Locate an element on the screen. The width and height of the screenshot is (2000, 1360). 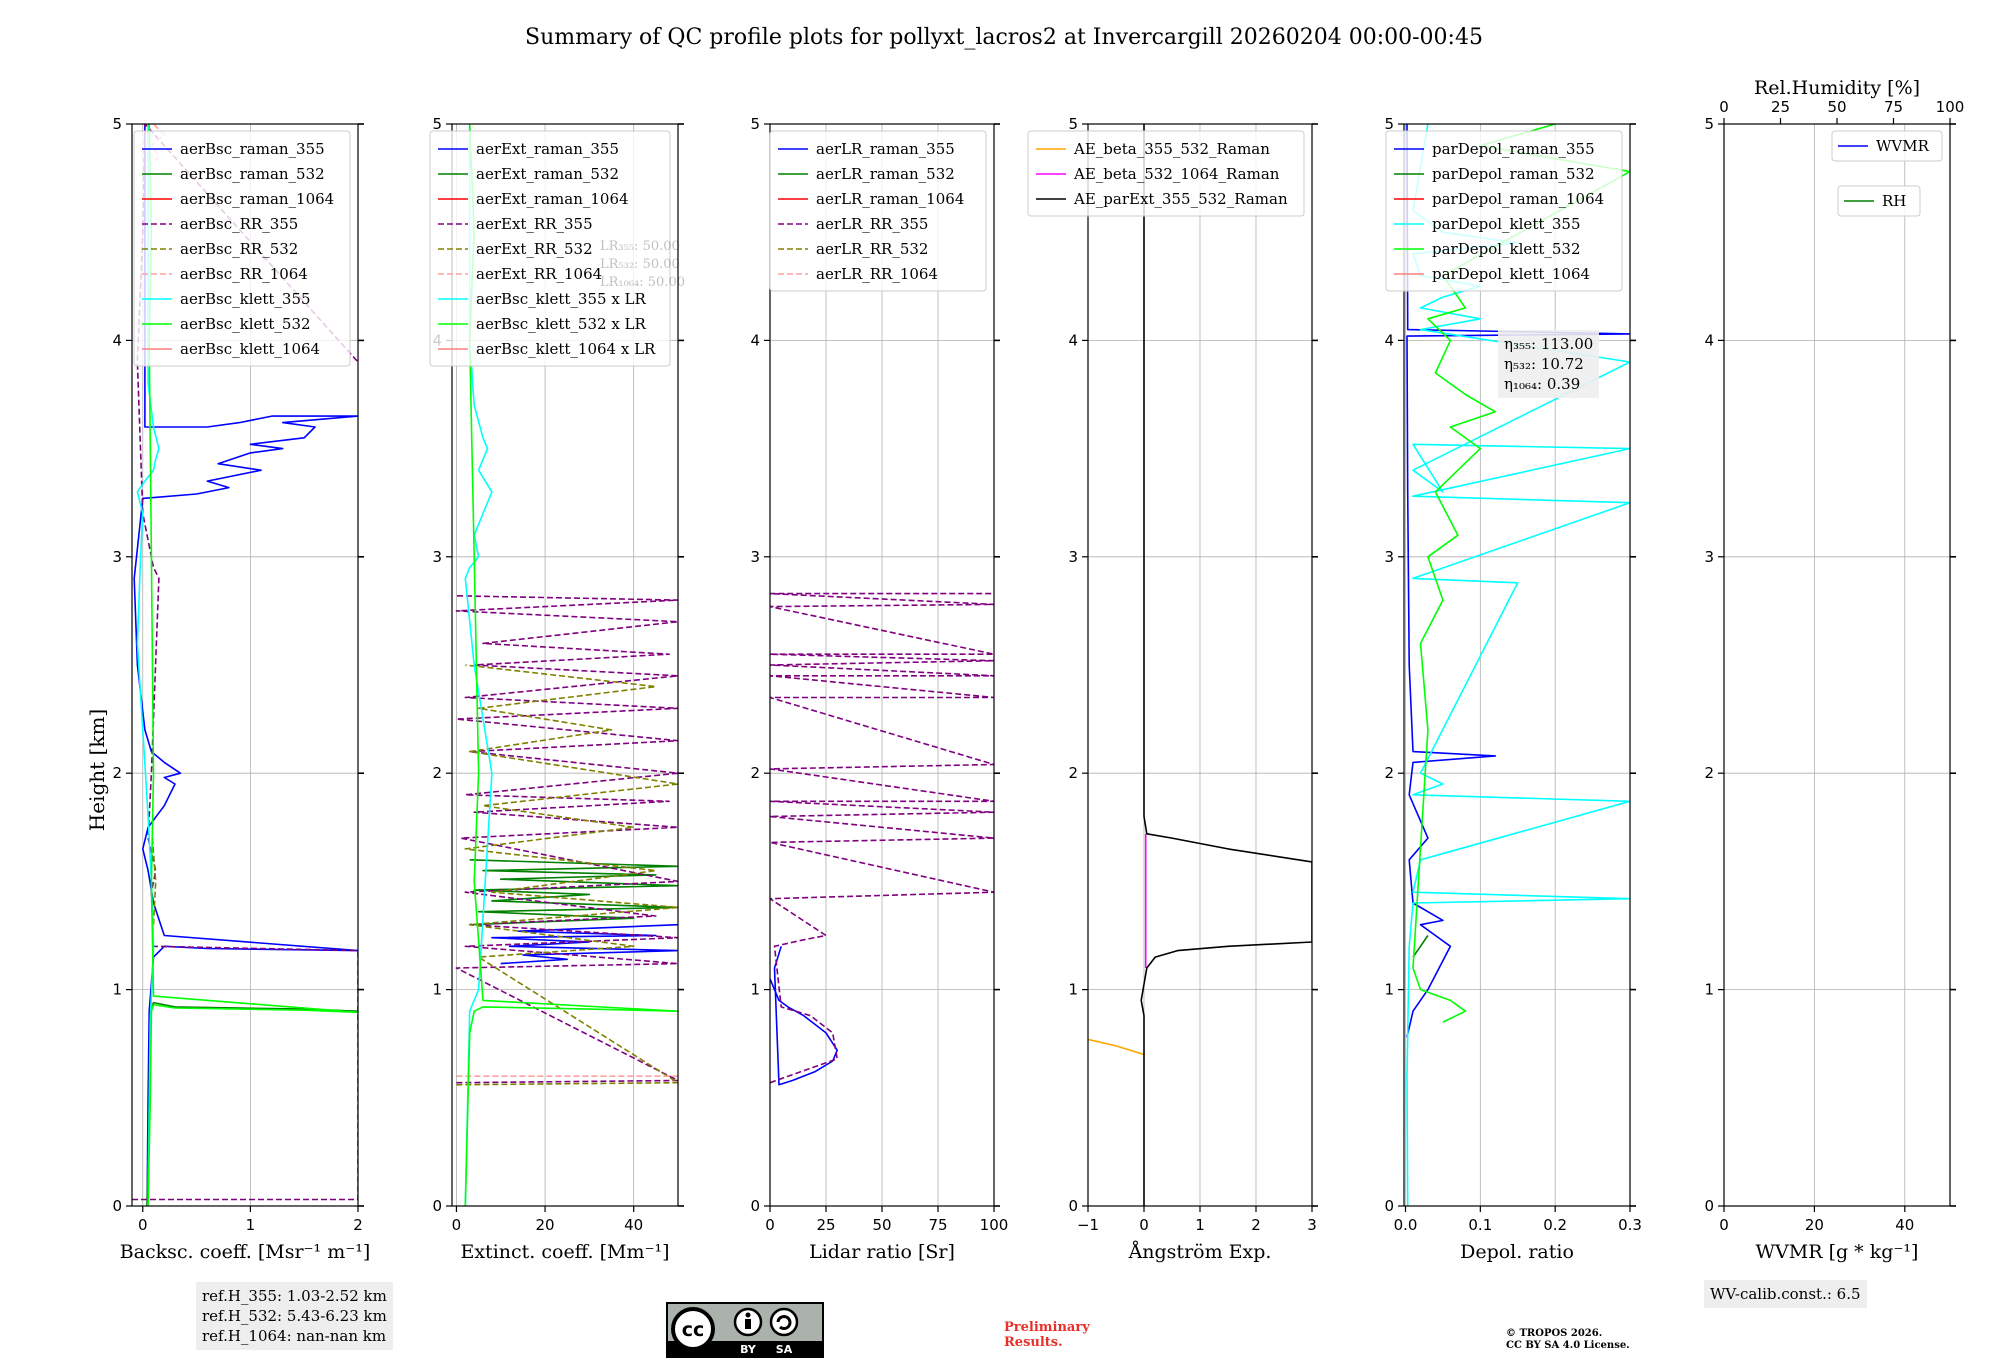
lr-annotation: LR₁₀₆₄: 50.00 is located at coordinates (642, 282).